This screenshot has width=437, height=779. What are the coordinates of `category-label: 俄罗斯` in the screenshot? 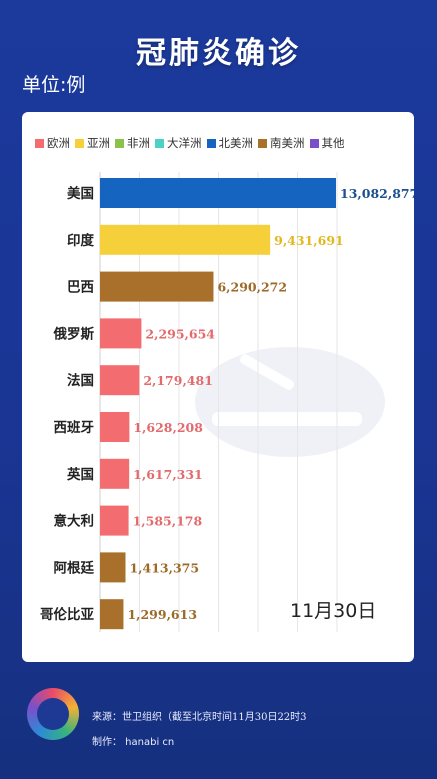 It's located at (74, 333).